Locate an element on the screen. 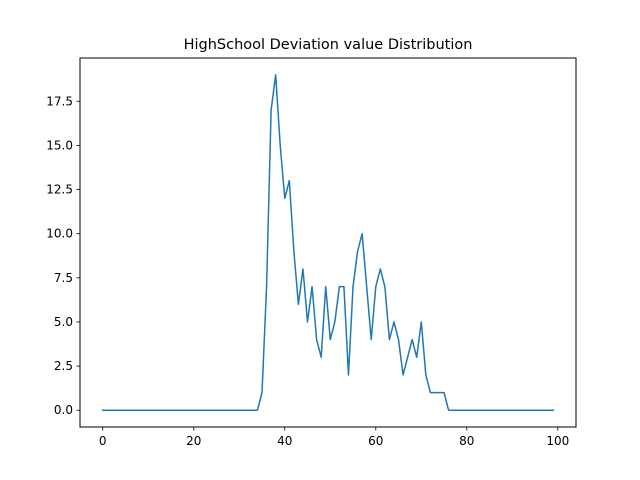 The height and width of the screenshot is (480, 640). chart-title: HighSchool Deviation value Distribution is located at coordinates (328, 45).